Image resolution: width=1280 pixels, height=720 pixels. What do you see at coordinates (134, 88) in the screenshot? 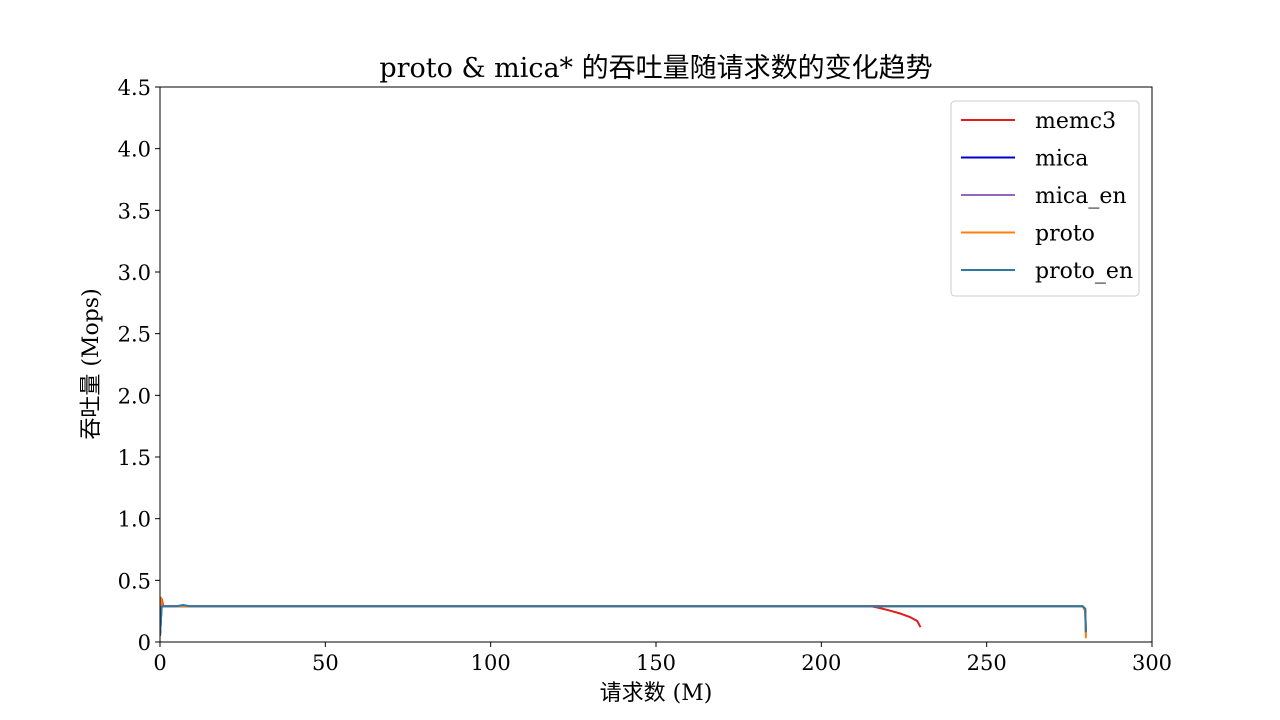
I see `y-tick-label: 4.5` at bounding box center [134, 88].